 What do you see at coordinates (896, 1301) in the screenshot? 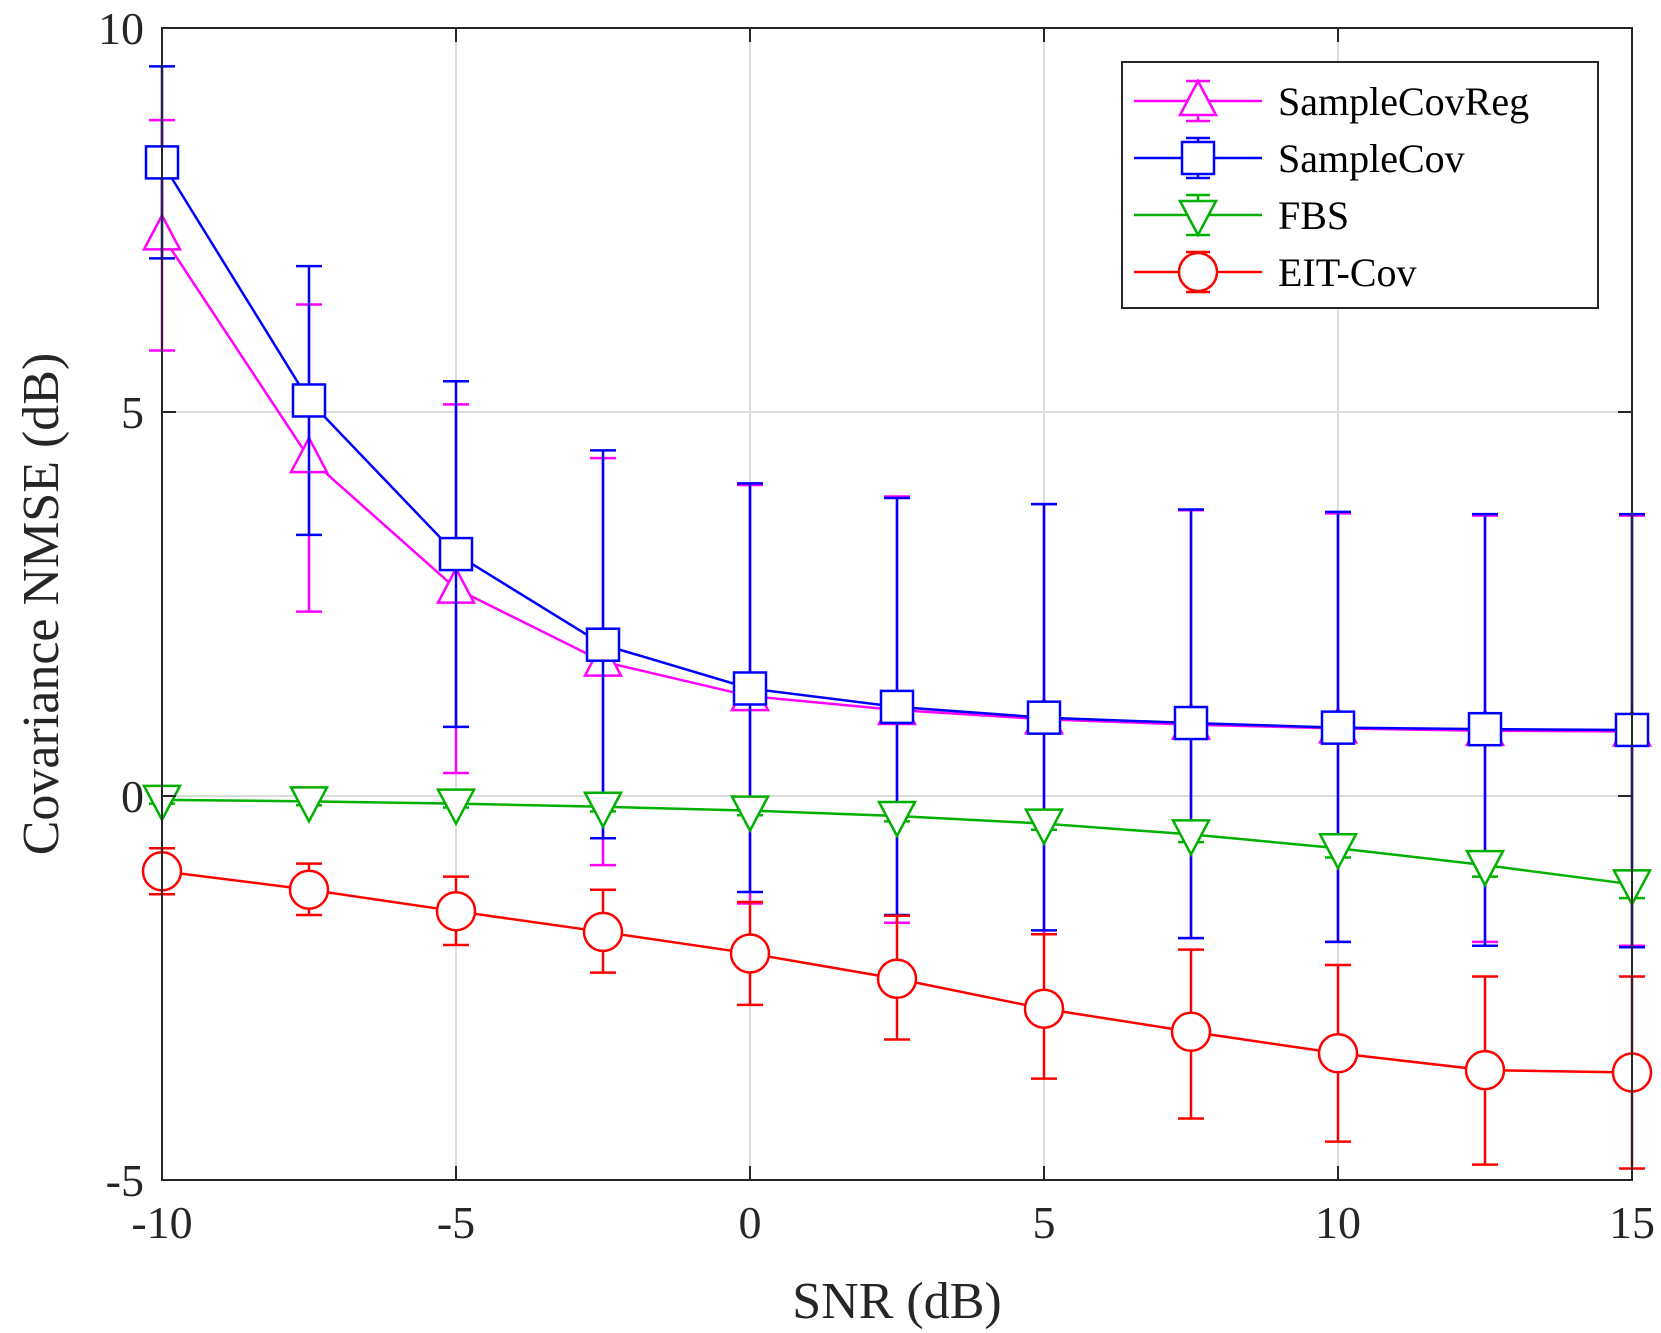
I see `x-axis-label: SNR (dB)` at bounding box center [896, 1301].